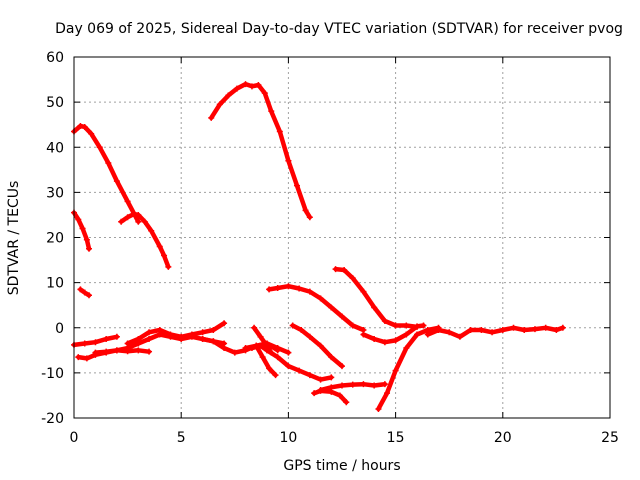  Describe the element at coordinates (14, 238) in the screenshot. I see `y-axis-label: SDTVAR / TECUs` at that location.